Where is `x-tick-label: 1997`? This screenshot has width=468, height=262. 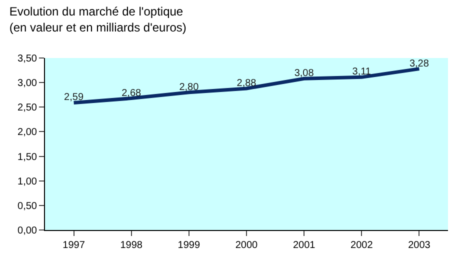
x-tick-label: 1997 is located at coordinates (74, 245).